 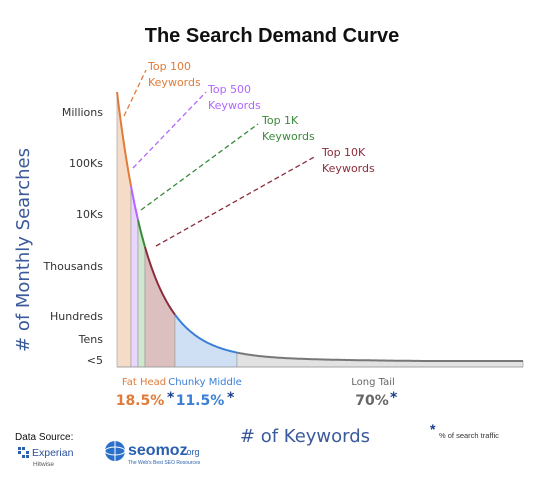 I want to click on seomoz-text: seomoz, so click(x=158, y=450).